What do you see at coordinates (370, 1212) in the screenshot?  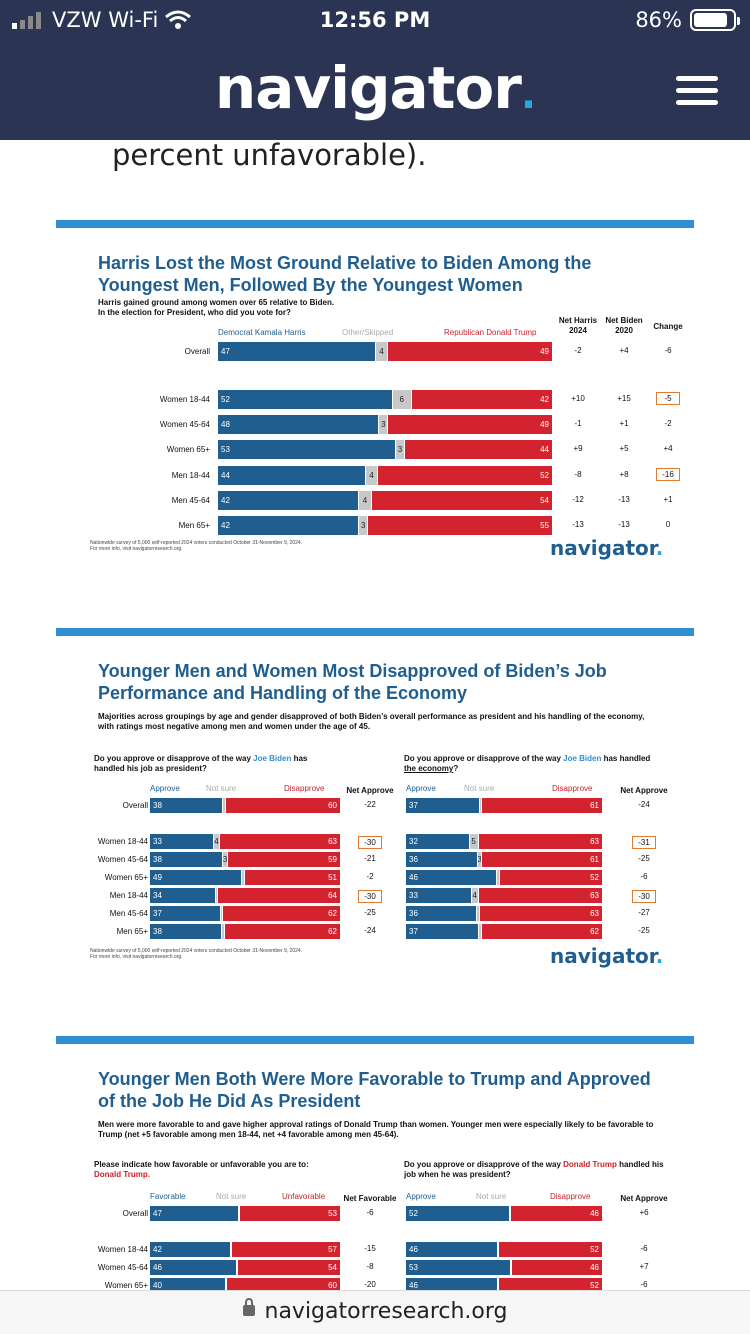 I see `value-net-favorable: -6` at bounding box center [370, 1212].